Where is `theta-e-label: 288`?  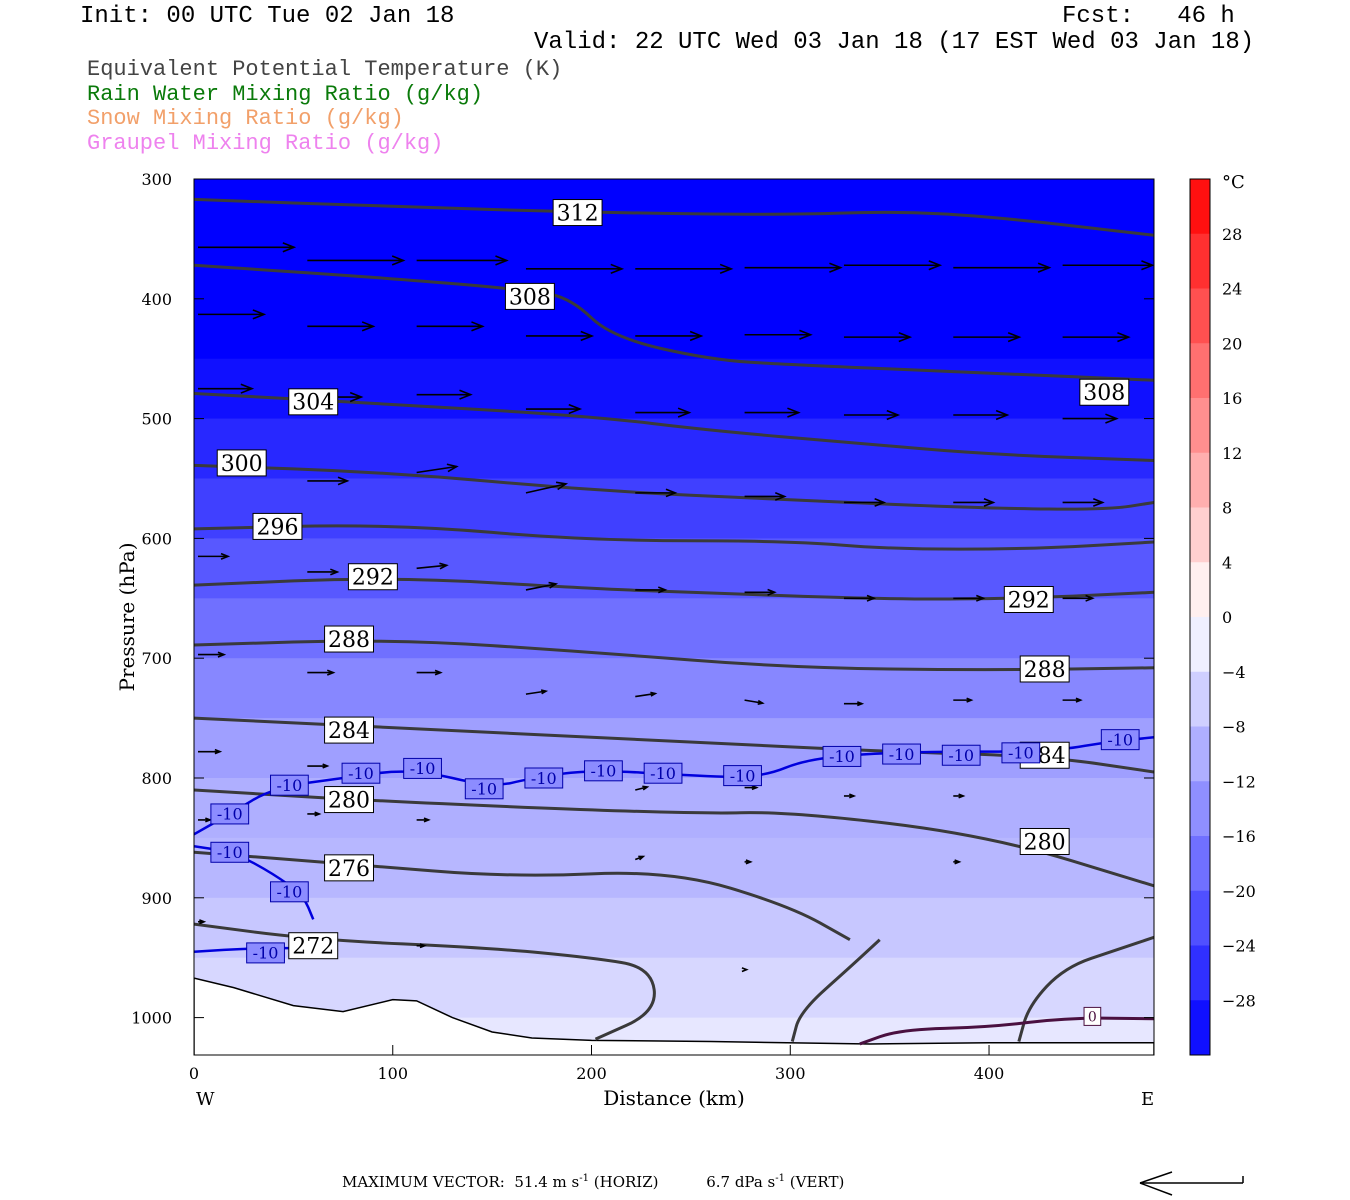 theta-e-label: 288 is located at coordinates (1044, 669).